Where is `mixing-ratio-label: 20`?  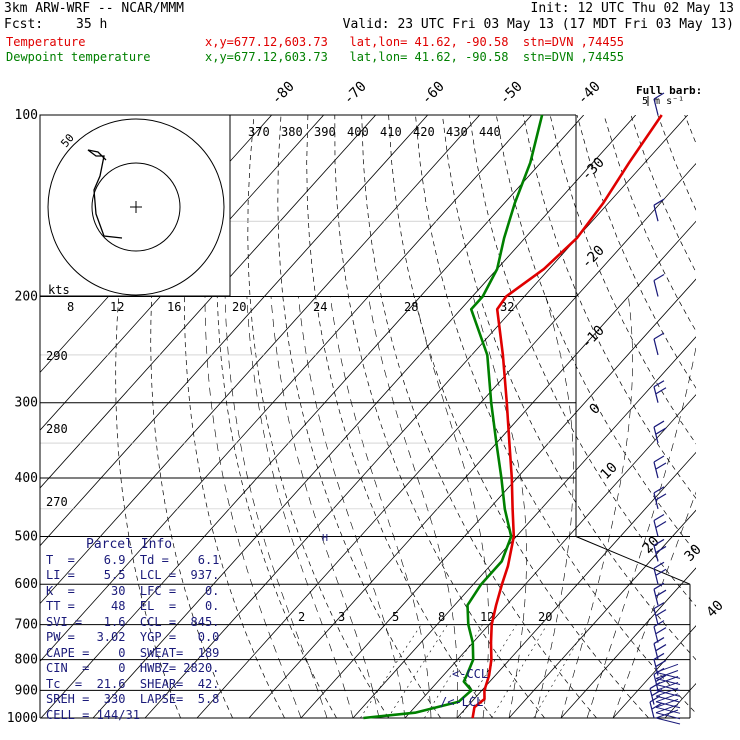 mixing-ratio-label: 20 is located at coordinates (545, 617).